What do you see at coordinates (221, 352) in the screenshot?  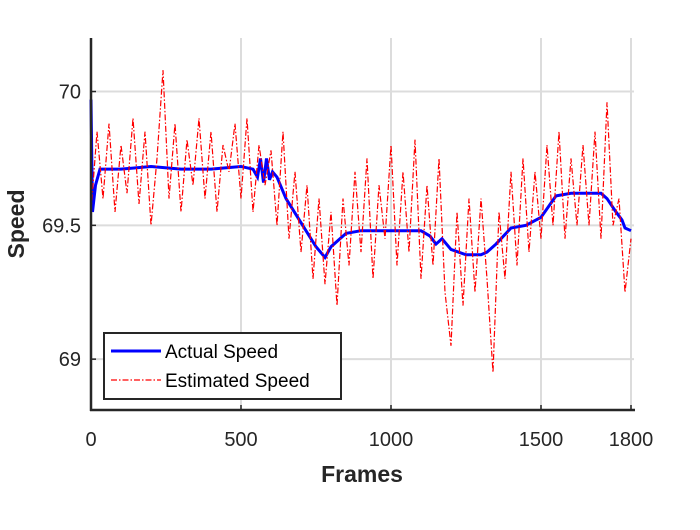 I see `legend-label: Actual Speed` at bounding box center [221, 352].